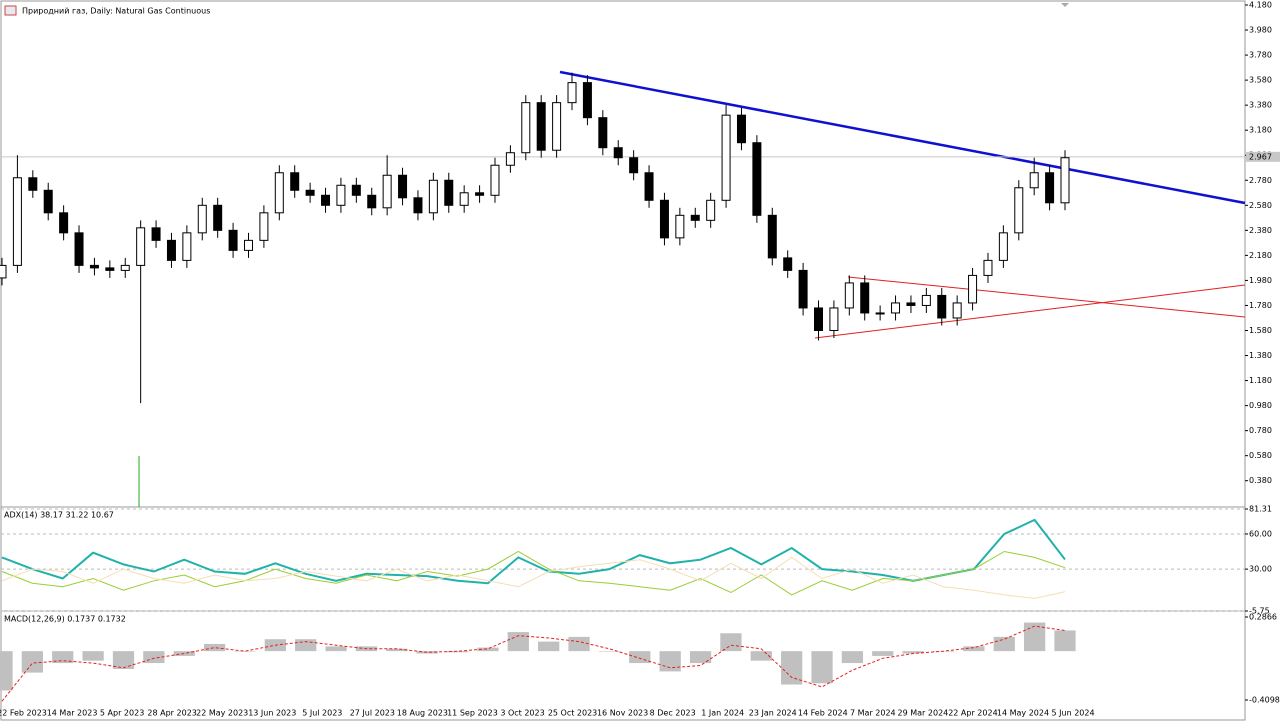  Describe the element at coordinates (533, 663) in the screenshot. I see `signal-line` at that location.